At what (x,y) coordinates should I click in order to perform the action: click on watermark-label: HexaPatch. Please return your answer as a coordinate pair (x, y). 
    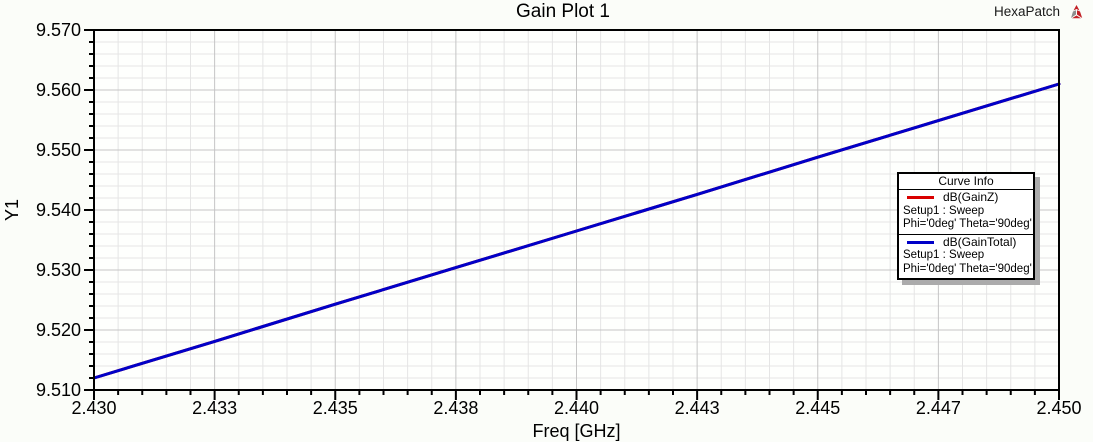
    Looking at the image, I should click on (1026, 11).